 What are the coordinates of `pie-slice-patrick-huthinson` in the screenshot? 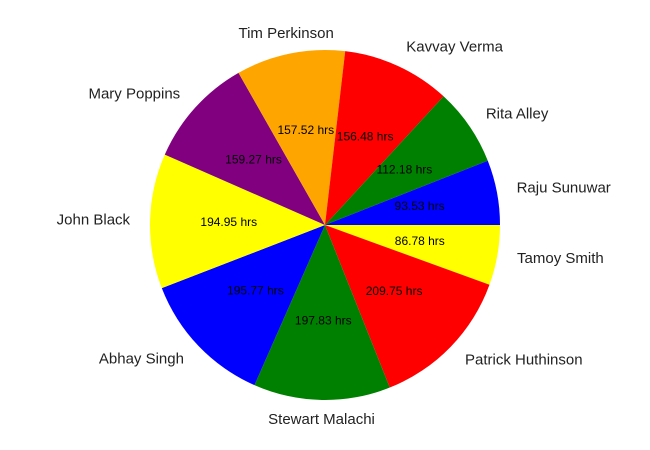 It's located at (407, 306).